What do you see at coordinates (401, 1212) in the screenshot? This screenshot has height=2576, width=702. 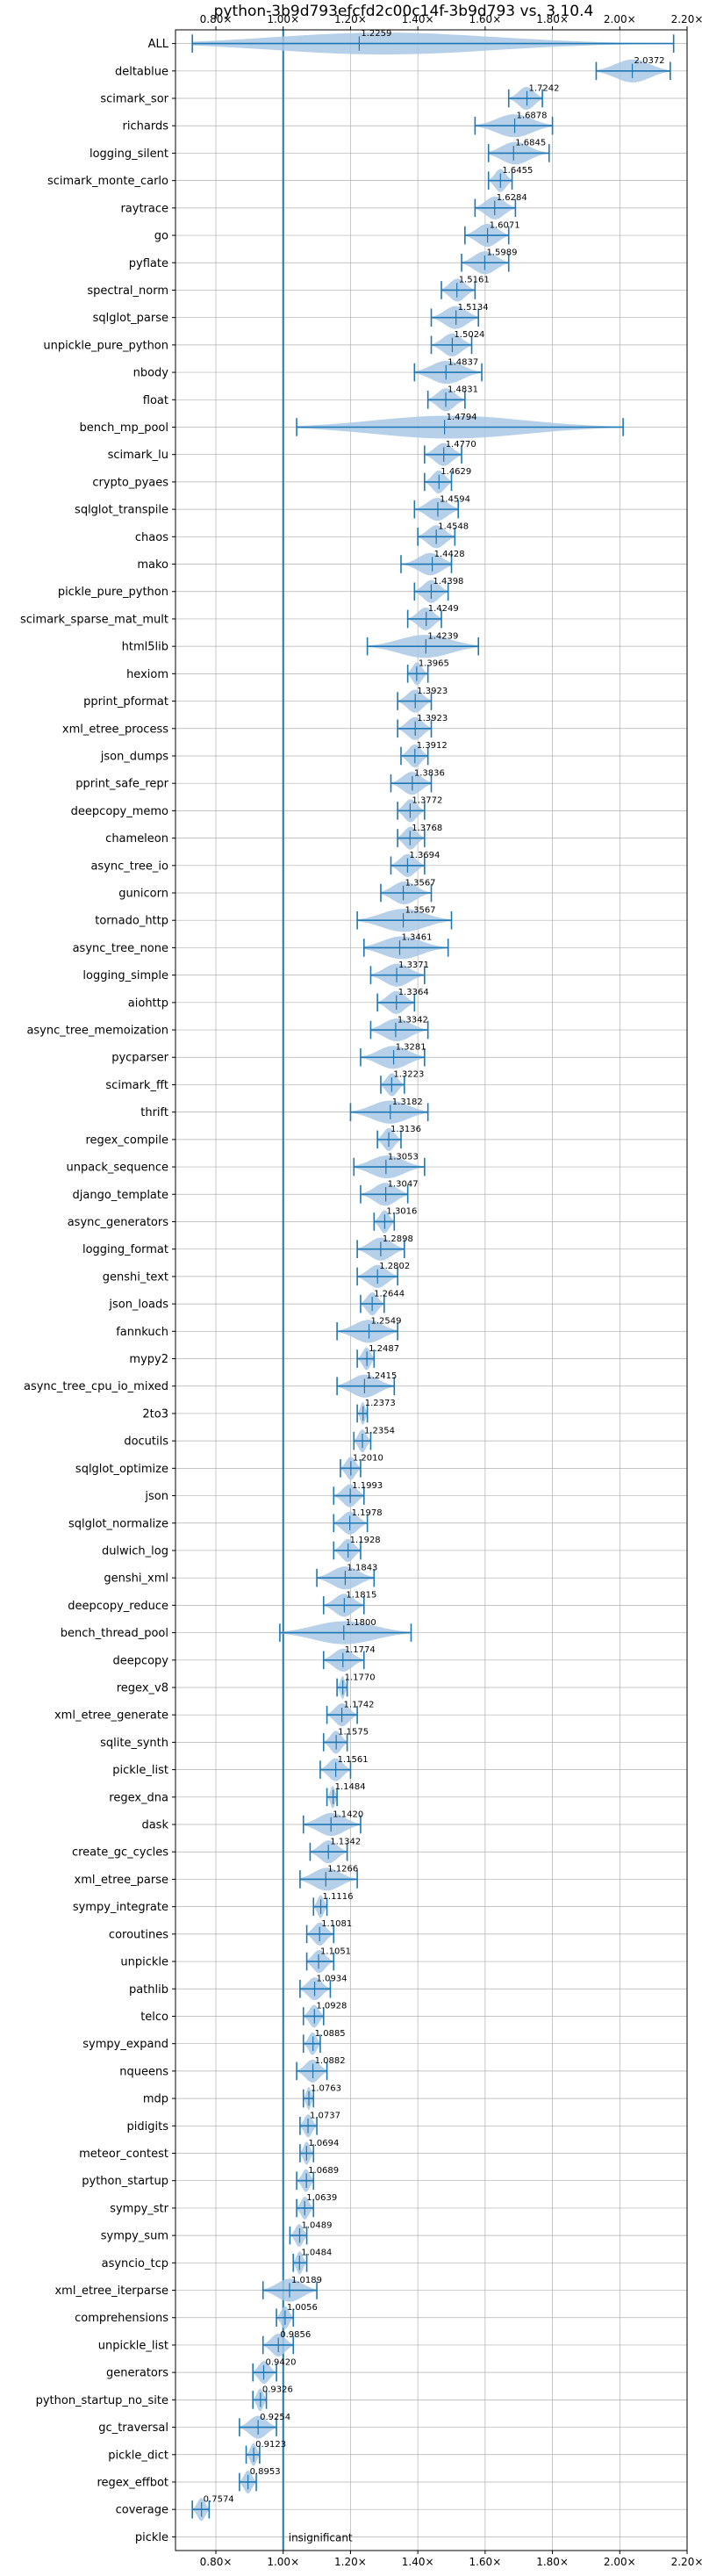 I see `data-label: 1.3016` at bounding box center [401, 1212].